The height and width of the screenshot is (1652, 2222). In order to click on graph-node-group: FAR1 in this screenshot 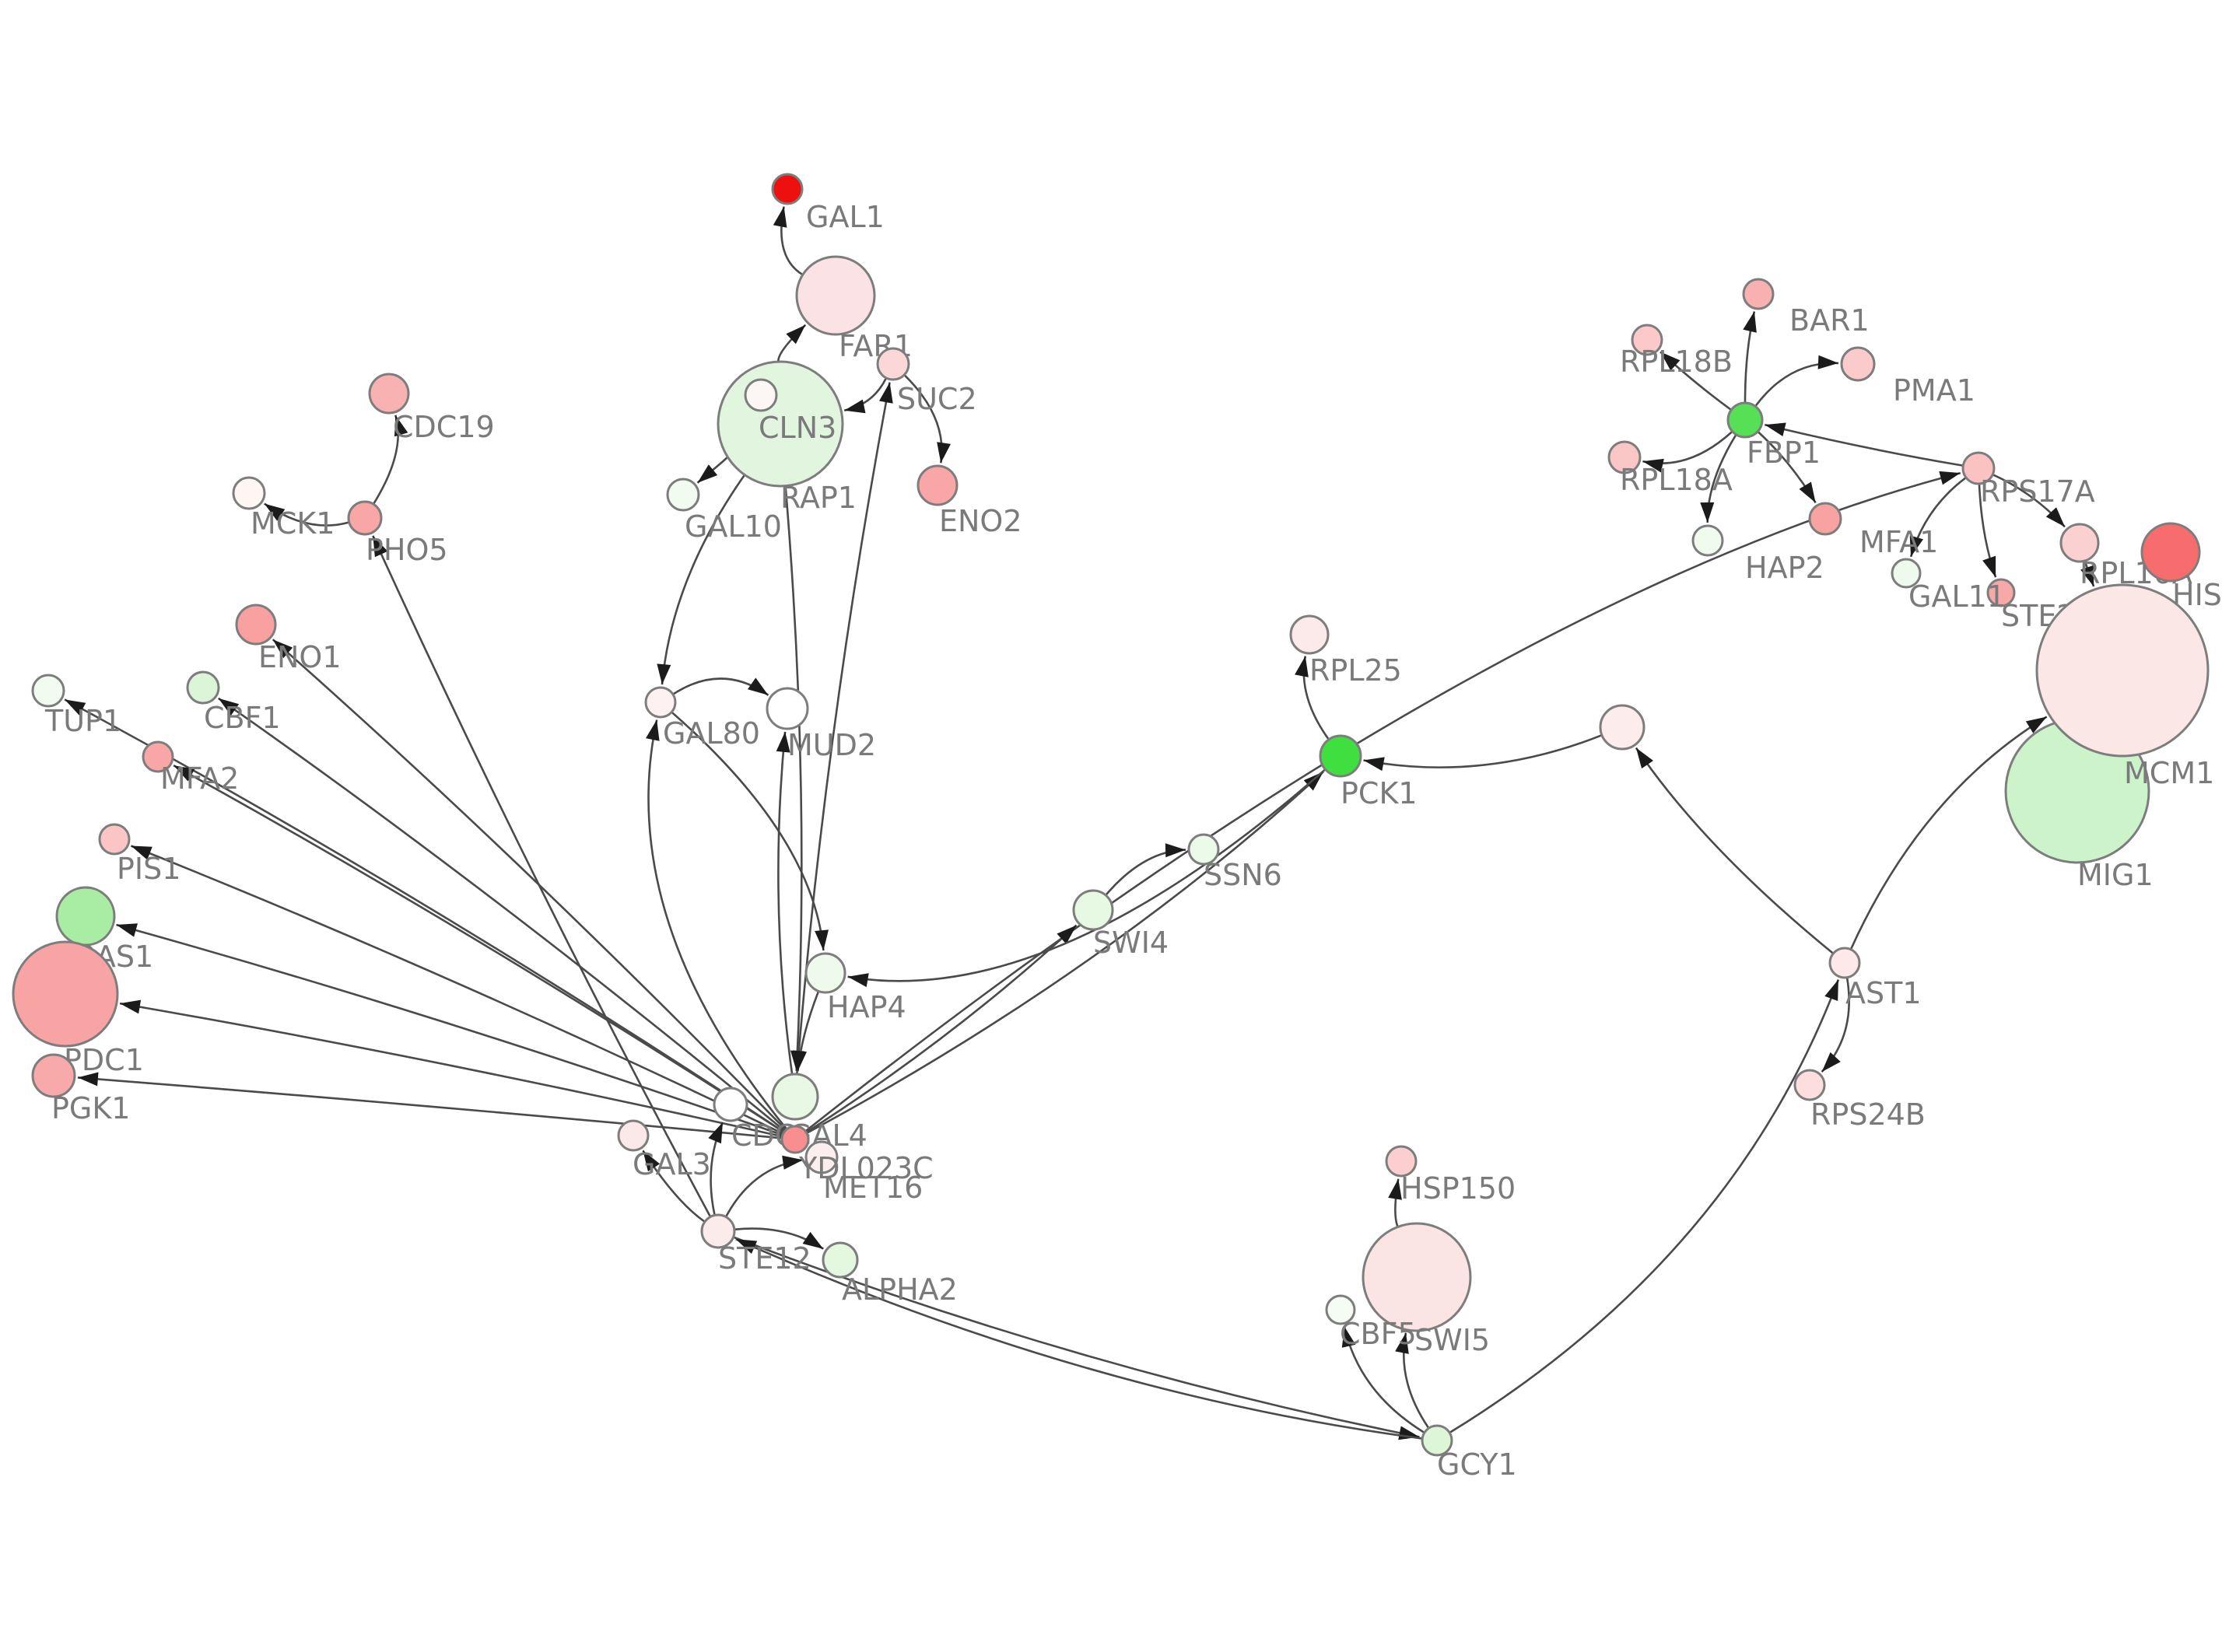, I will do `click(854, 309)`.